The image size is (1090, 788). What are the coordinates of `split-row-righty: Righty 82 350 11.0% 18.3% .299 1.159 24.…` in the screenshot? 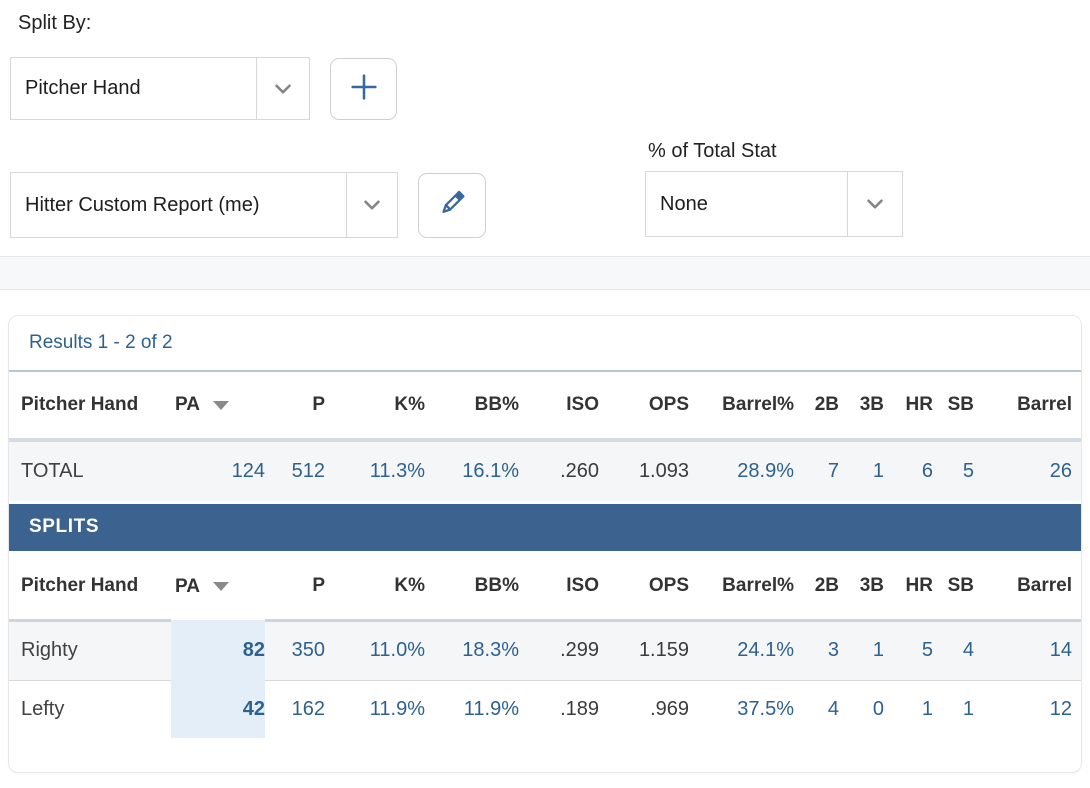 It's located at (545, 649).